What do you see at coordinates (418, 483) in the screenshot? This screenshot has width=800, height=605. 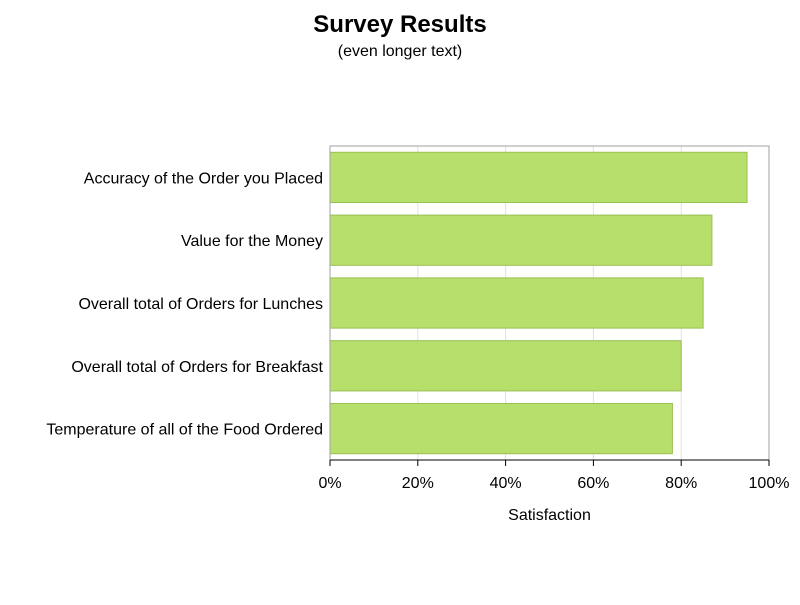 I see `x-tick-label: 20%` at bounding box center [418, 483].